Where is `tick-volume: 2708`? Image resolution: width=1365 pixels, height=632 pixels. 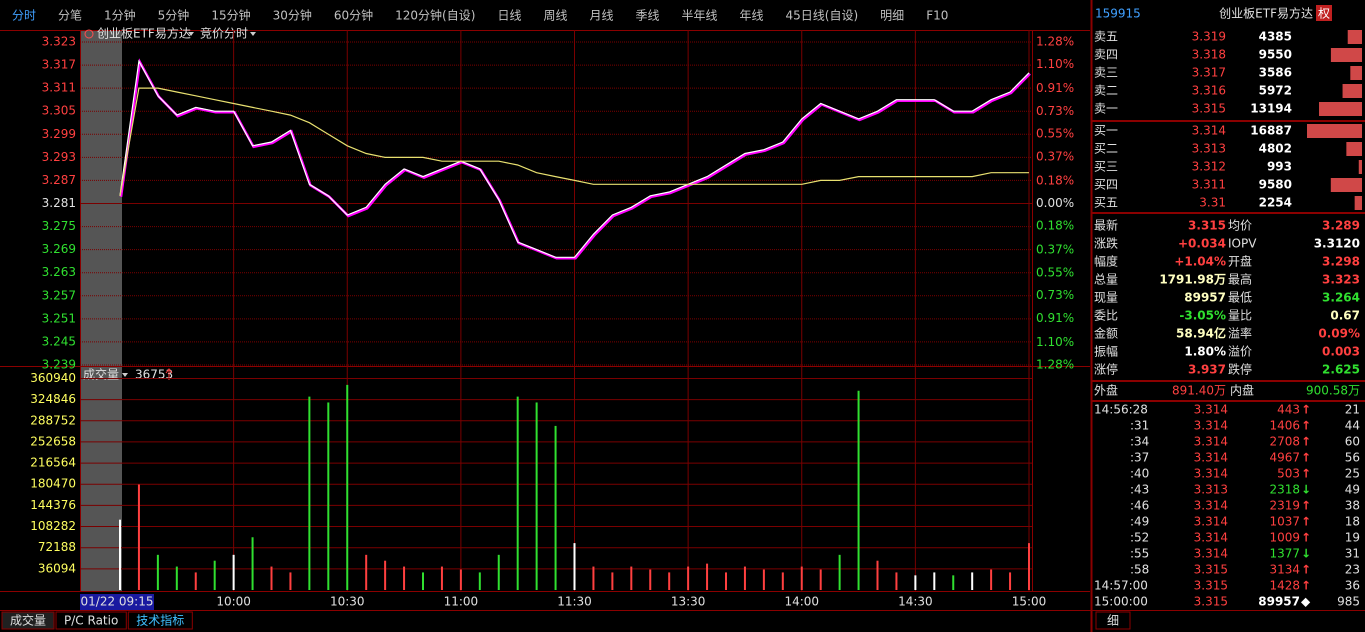
tick-volume: 2708 is located at coordinates (1284, 442).